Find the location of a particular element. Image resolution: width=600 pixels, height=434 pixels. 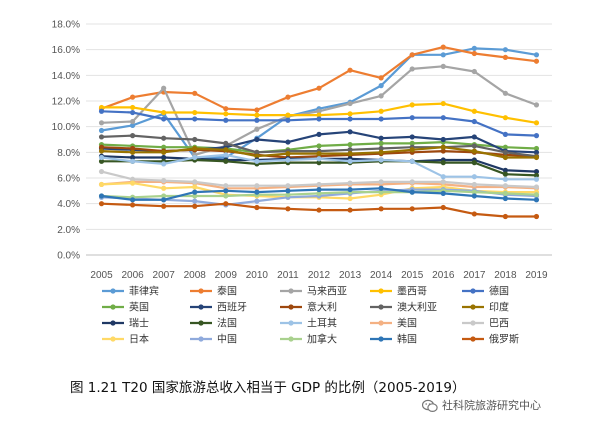

legend-item: 墨西哥 is located at coordinates (398, 292).